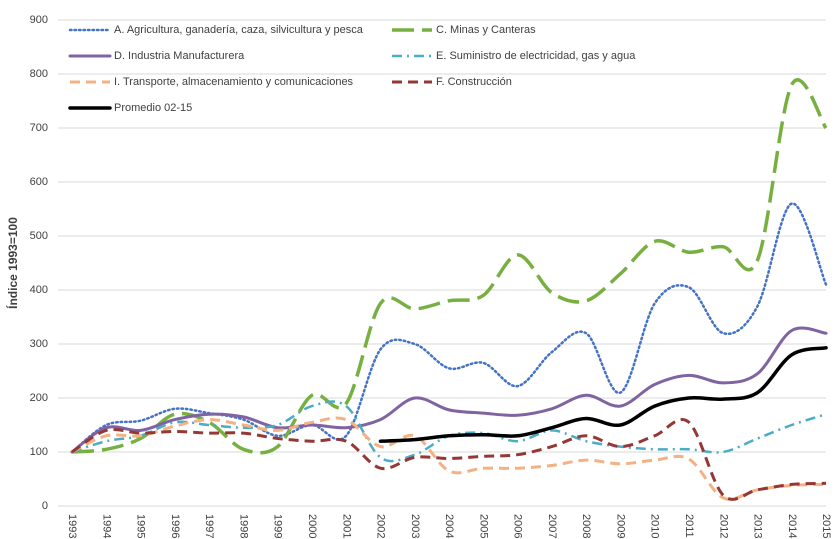 The height and width of the screenshot is (539, 837). I want to click on x-tick-label: 2011, so click(689, 526).